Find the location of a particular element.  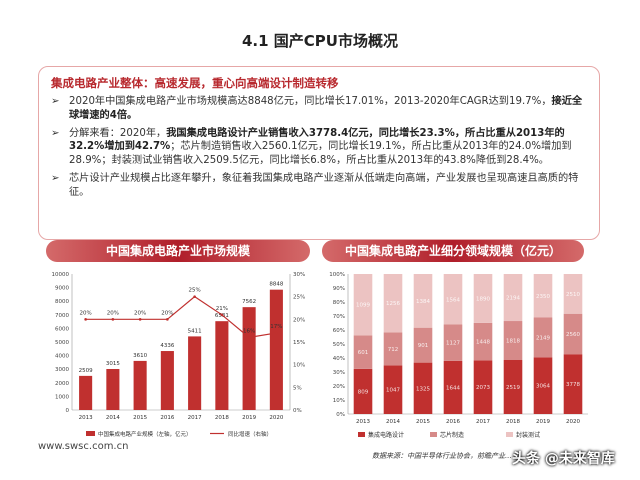

x-tick-label: 2013 is located at coordinates (86, 418).